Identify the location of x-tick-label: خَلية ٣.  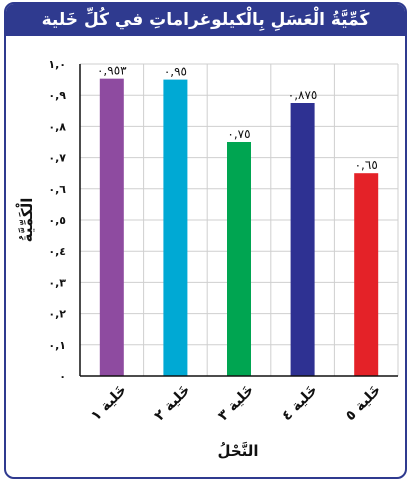
(236, 403).